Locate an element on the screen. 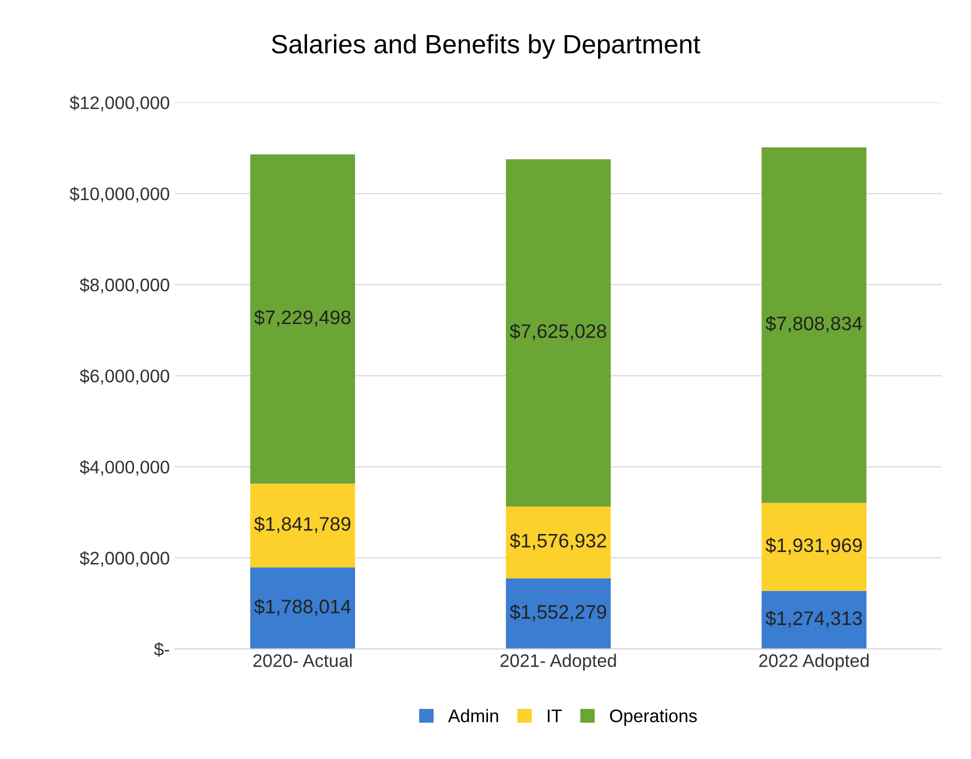 This screenshot has width=971, height=759. x-tick-label: 2022 Adopted is located at coordinates (814, 662).